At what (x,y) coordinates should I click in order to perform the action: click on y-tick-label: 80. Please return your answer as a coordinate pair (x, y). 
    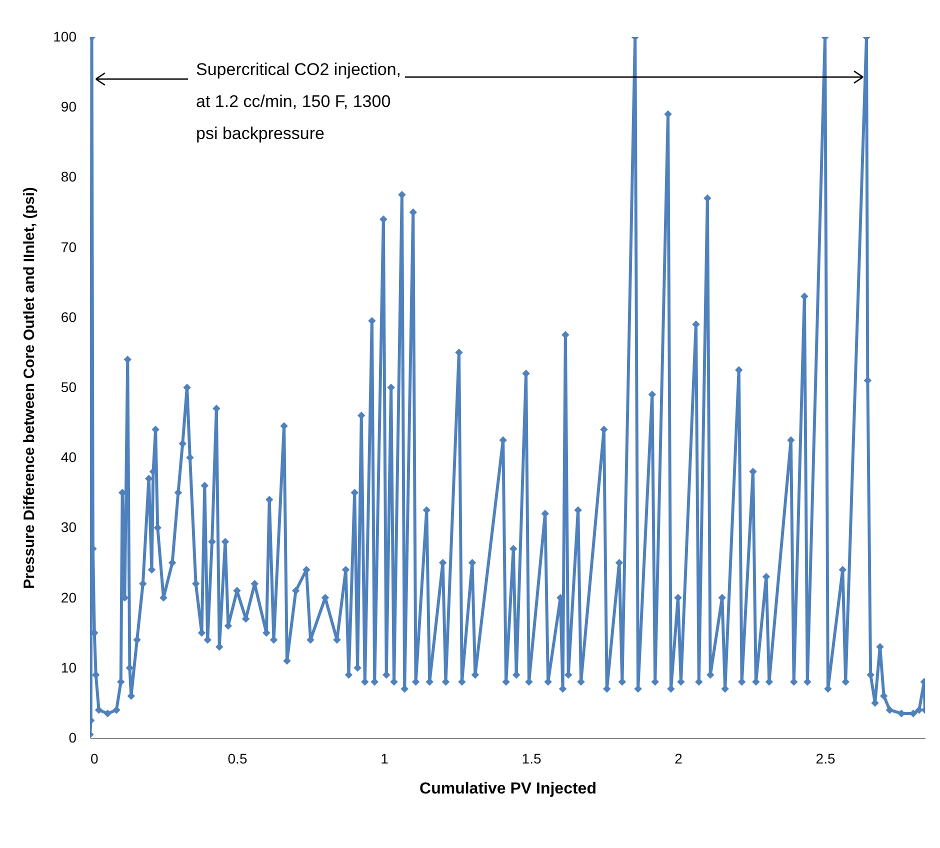
    Looking at the image, I should click on (68, 176).